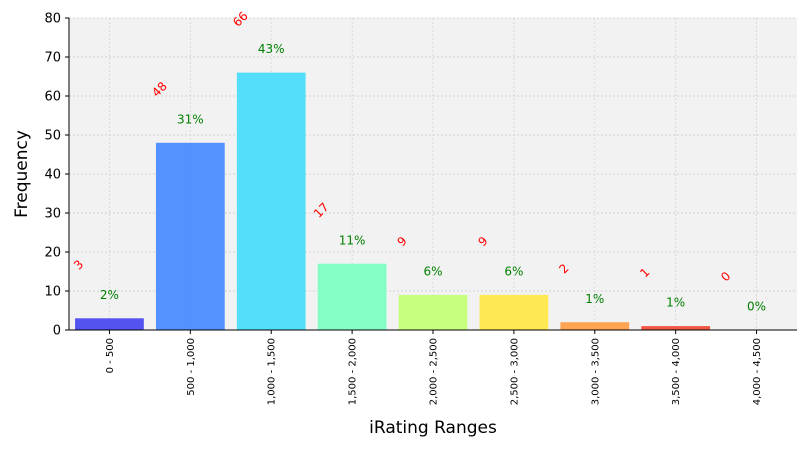 Image resolution: width=810 pixels, height=450 pixels. Describe the element at coordinates (434, 371) in the screenshot. I see `x-tick-label: 2,000 - 2,500` at that location.